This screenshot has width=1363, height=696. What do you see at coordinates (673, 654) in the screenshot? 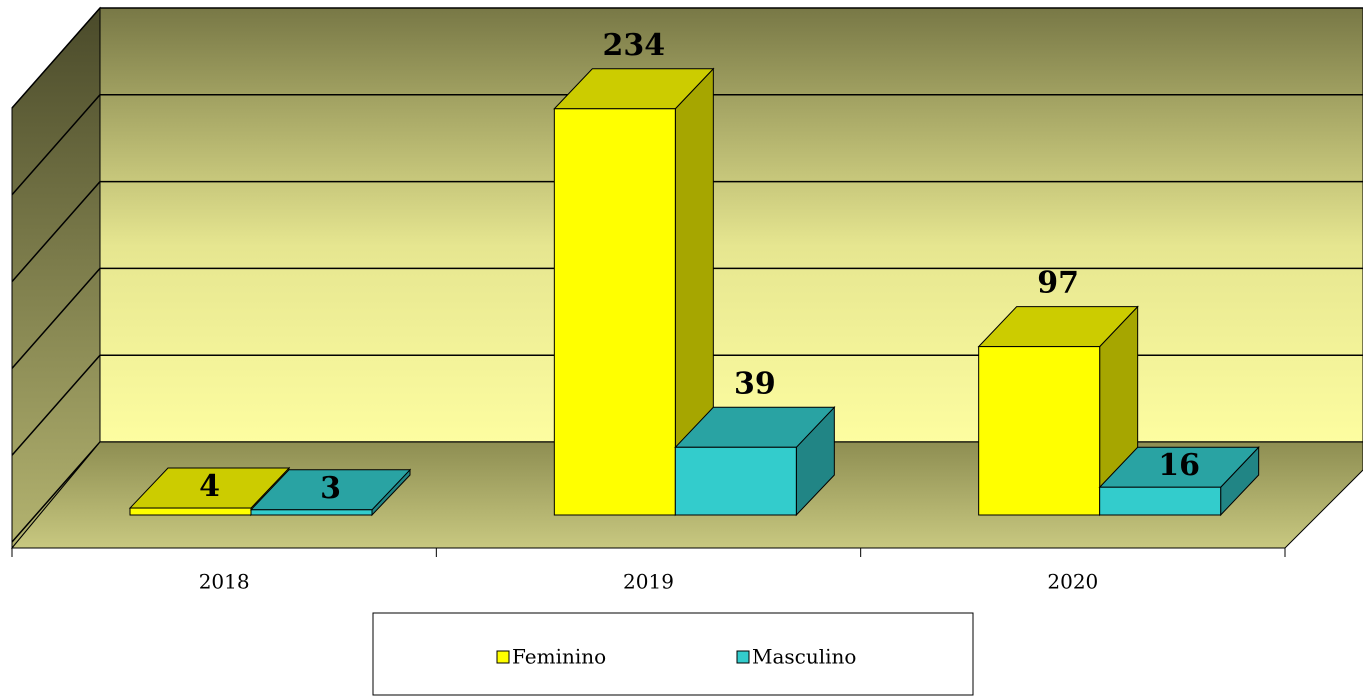
I see `legend` at bounding box center [673, 654].